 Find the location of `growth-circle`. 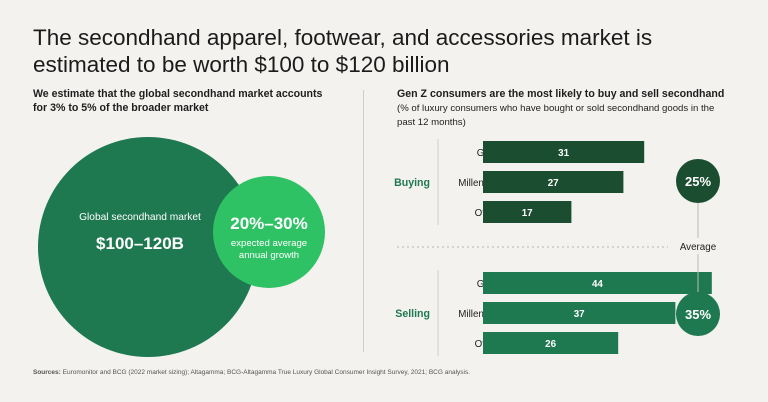

growth-circle is located at coordinates (269, 232).